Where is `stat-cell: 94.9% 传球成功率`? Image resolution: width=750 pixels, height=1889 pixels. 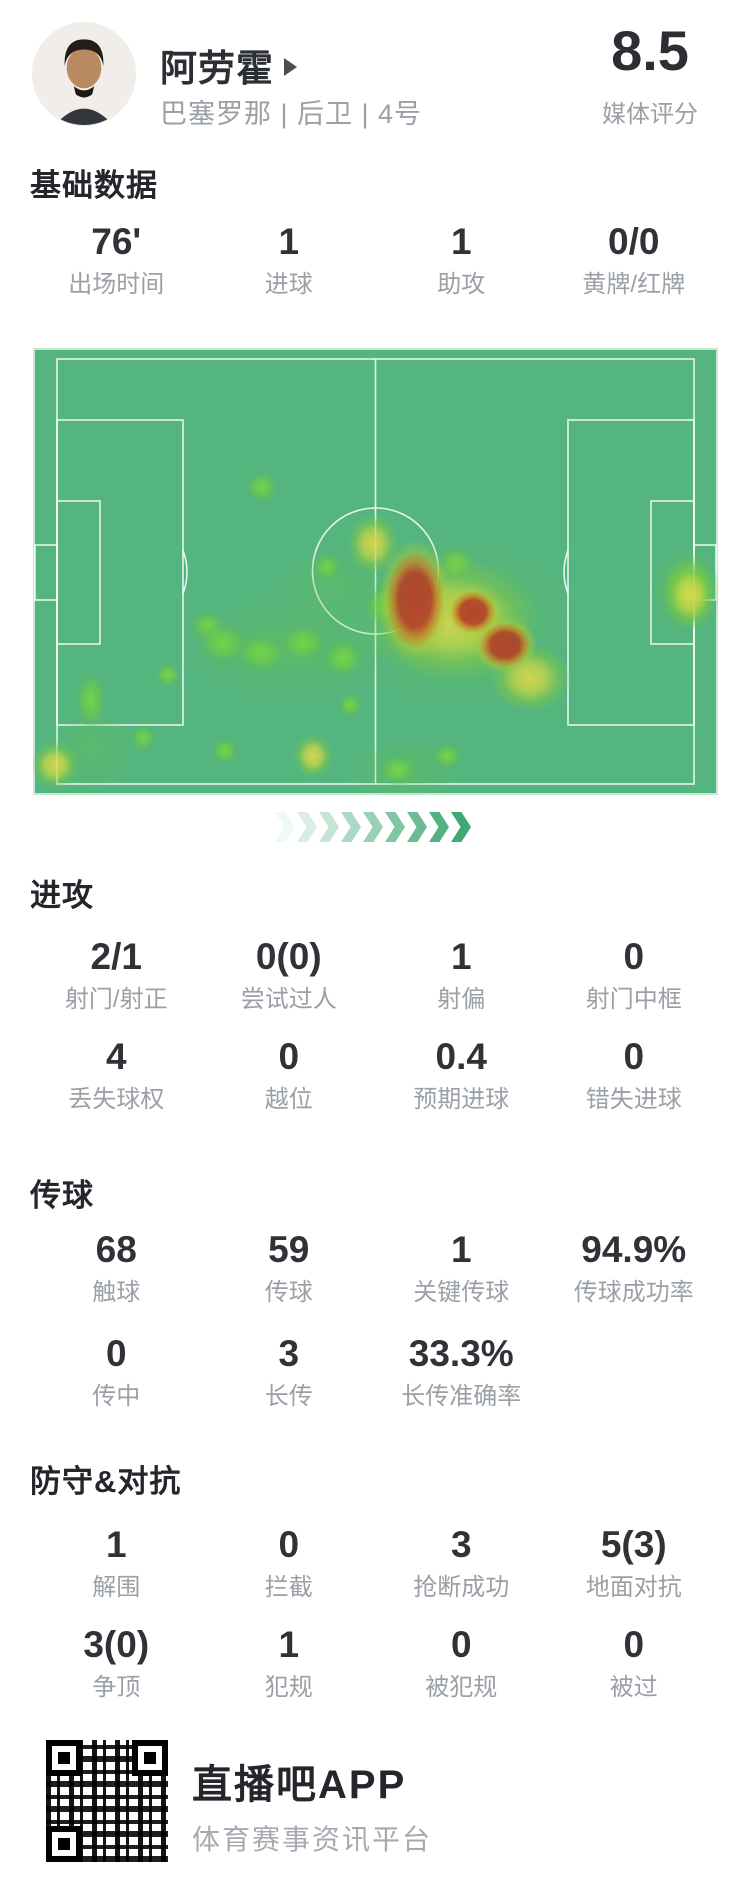 stat-cell: 94.9% 传球成功率 is located at coordinates (634, 1268).